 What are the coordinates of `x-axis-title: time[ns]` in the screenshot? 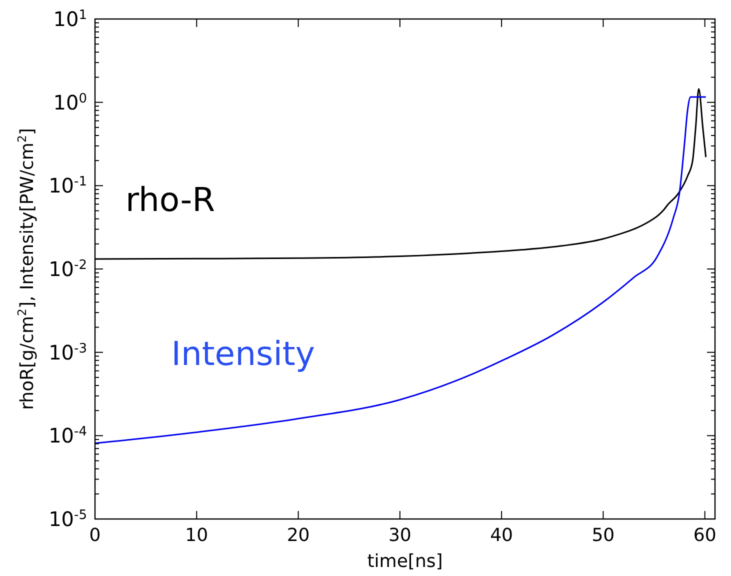 It's located at (405, 561).